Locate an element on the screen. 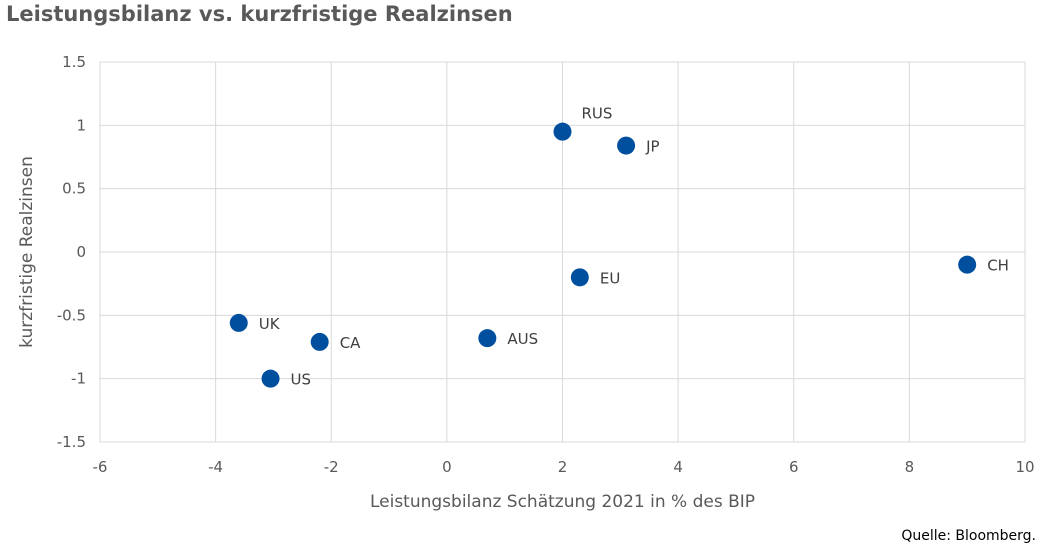  y-tick-label: -1 is located at coordinates (78, 379).